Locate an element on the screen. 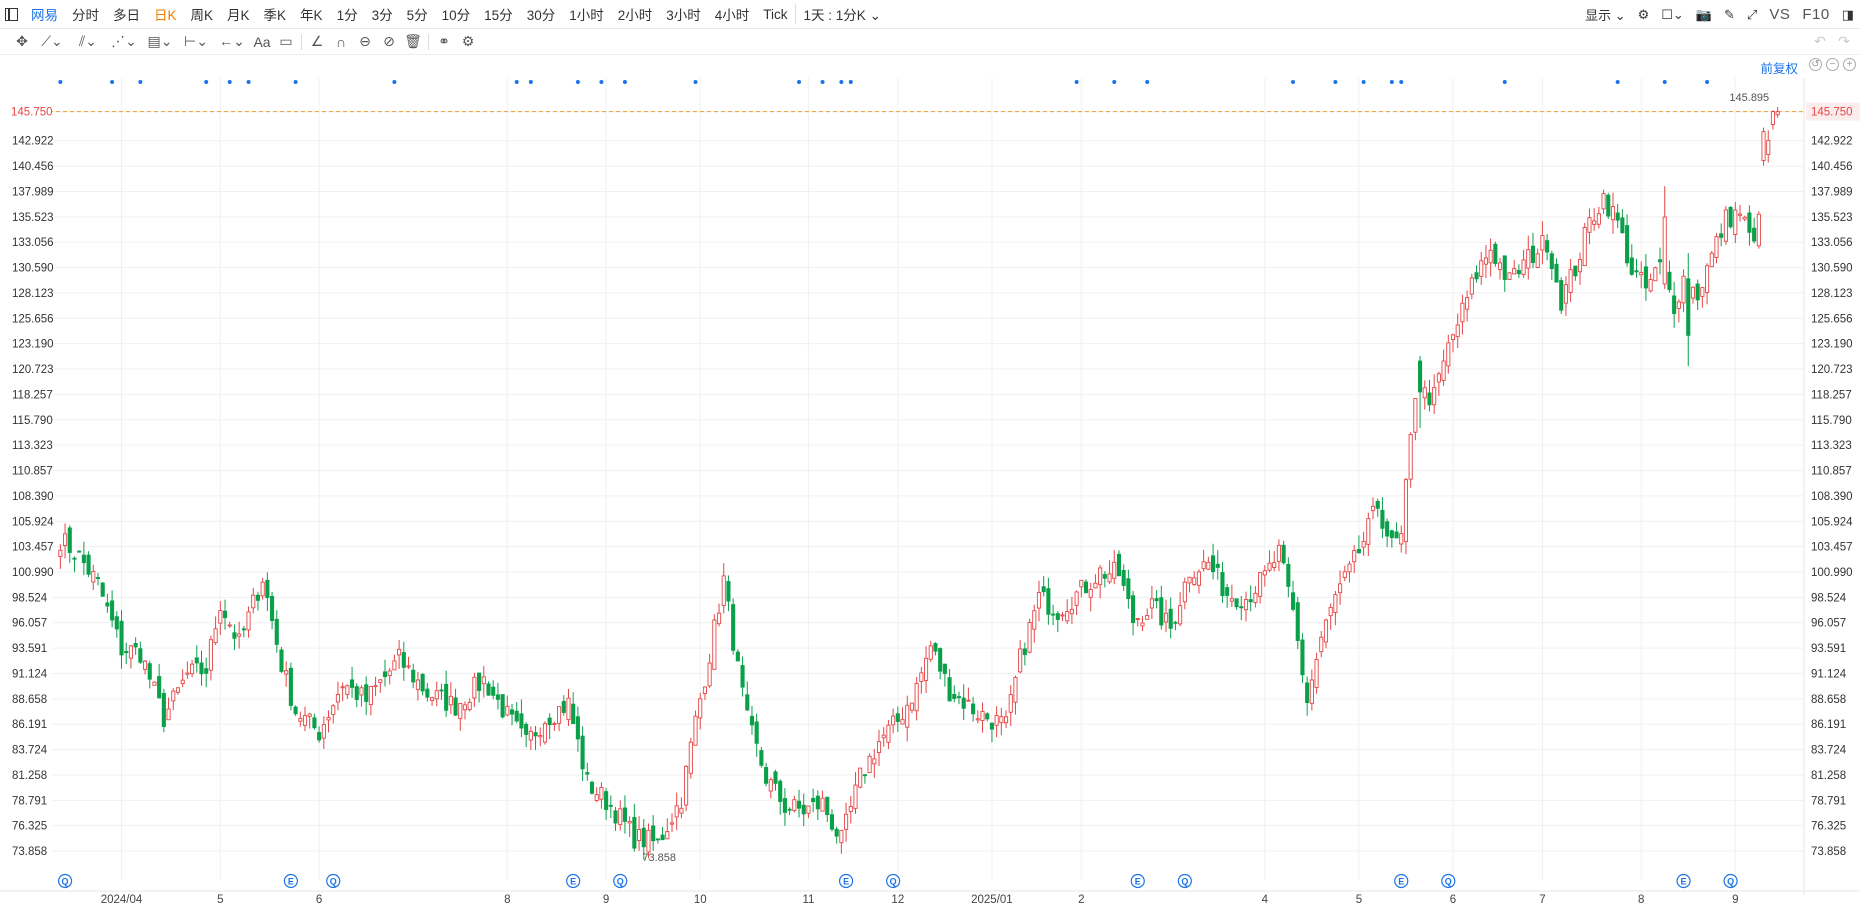  undo-icon: ↶ is located at coordinates (1820, 41).